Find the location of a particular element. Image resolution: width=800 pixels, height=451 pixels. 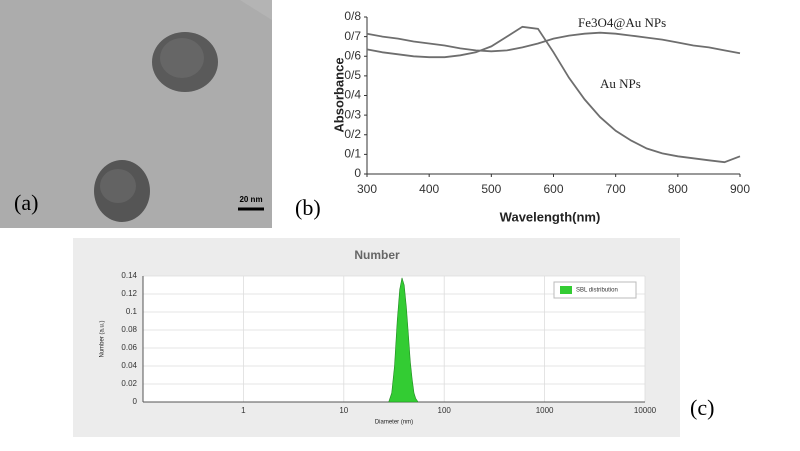

x-tick-label: 500 is located at coordinates (491, 189).